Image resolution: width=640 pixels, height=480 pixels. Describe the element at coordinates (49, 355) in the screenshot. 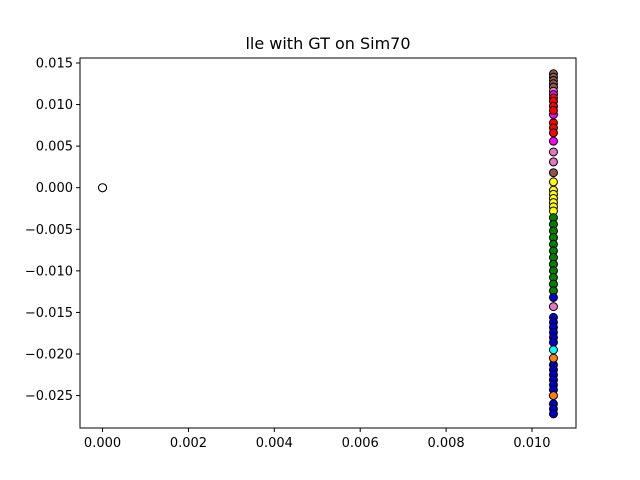

I see `y-tick-label: −0.020` at that location.